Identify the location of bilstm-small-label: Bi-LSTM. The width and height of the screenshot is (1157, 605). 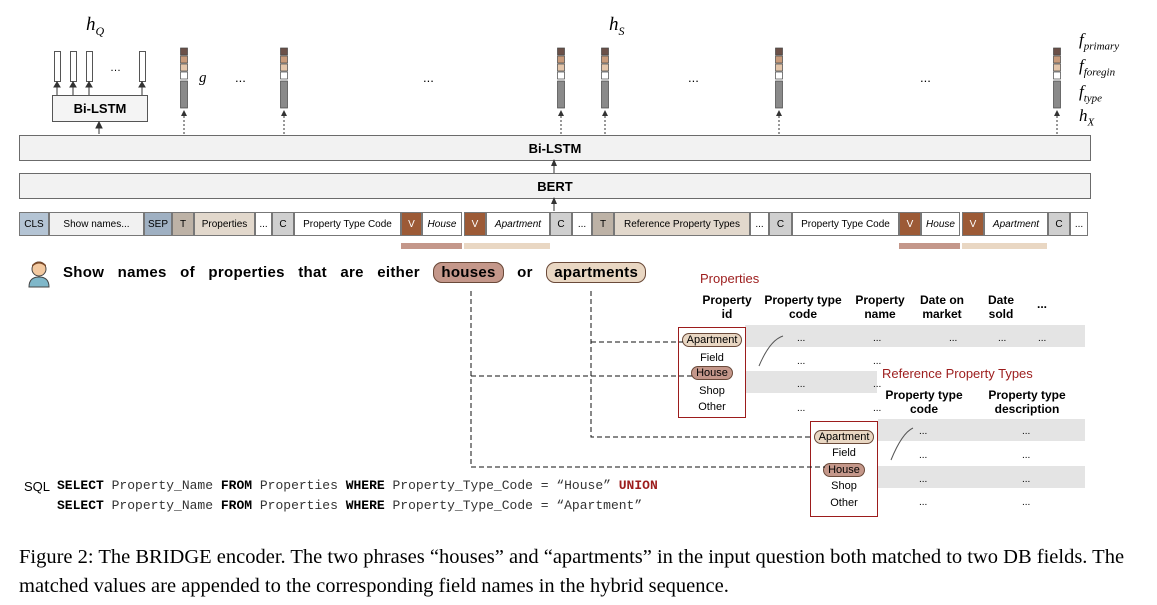
(100, 108).